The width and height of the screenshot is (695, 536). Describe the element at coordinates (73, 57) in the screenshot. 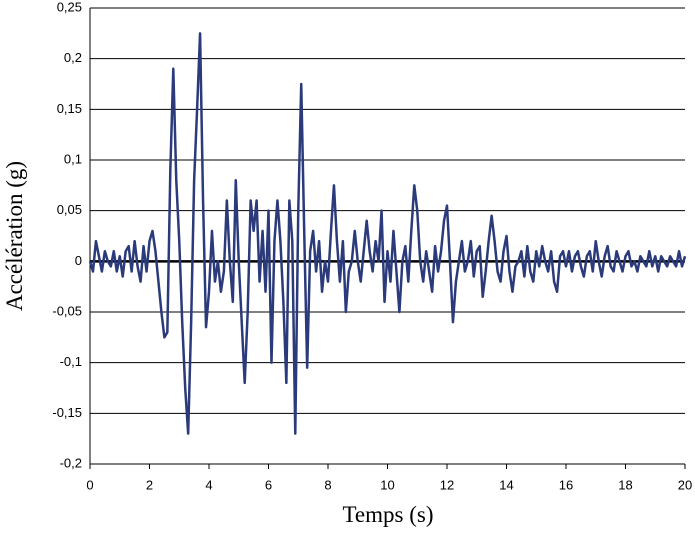

I see `y-tick-label: 0,2` at that location.